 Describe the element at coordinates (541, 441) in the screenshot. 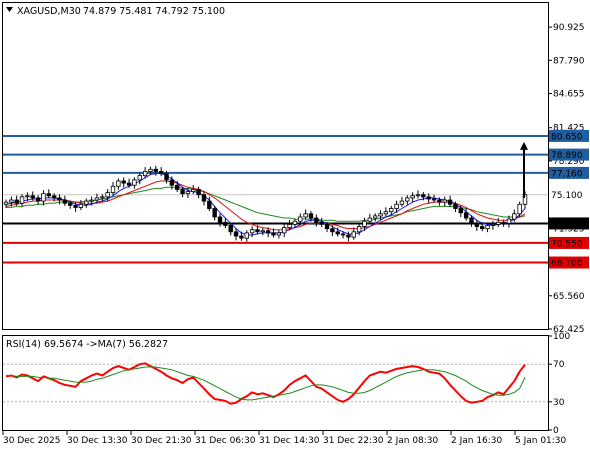

I see `time-tick-label: 5 Jan 01:30` at that location.